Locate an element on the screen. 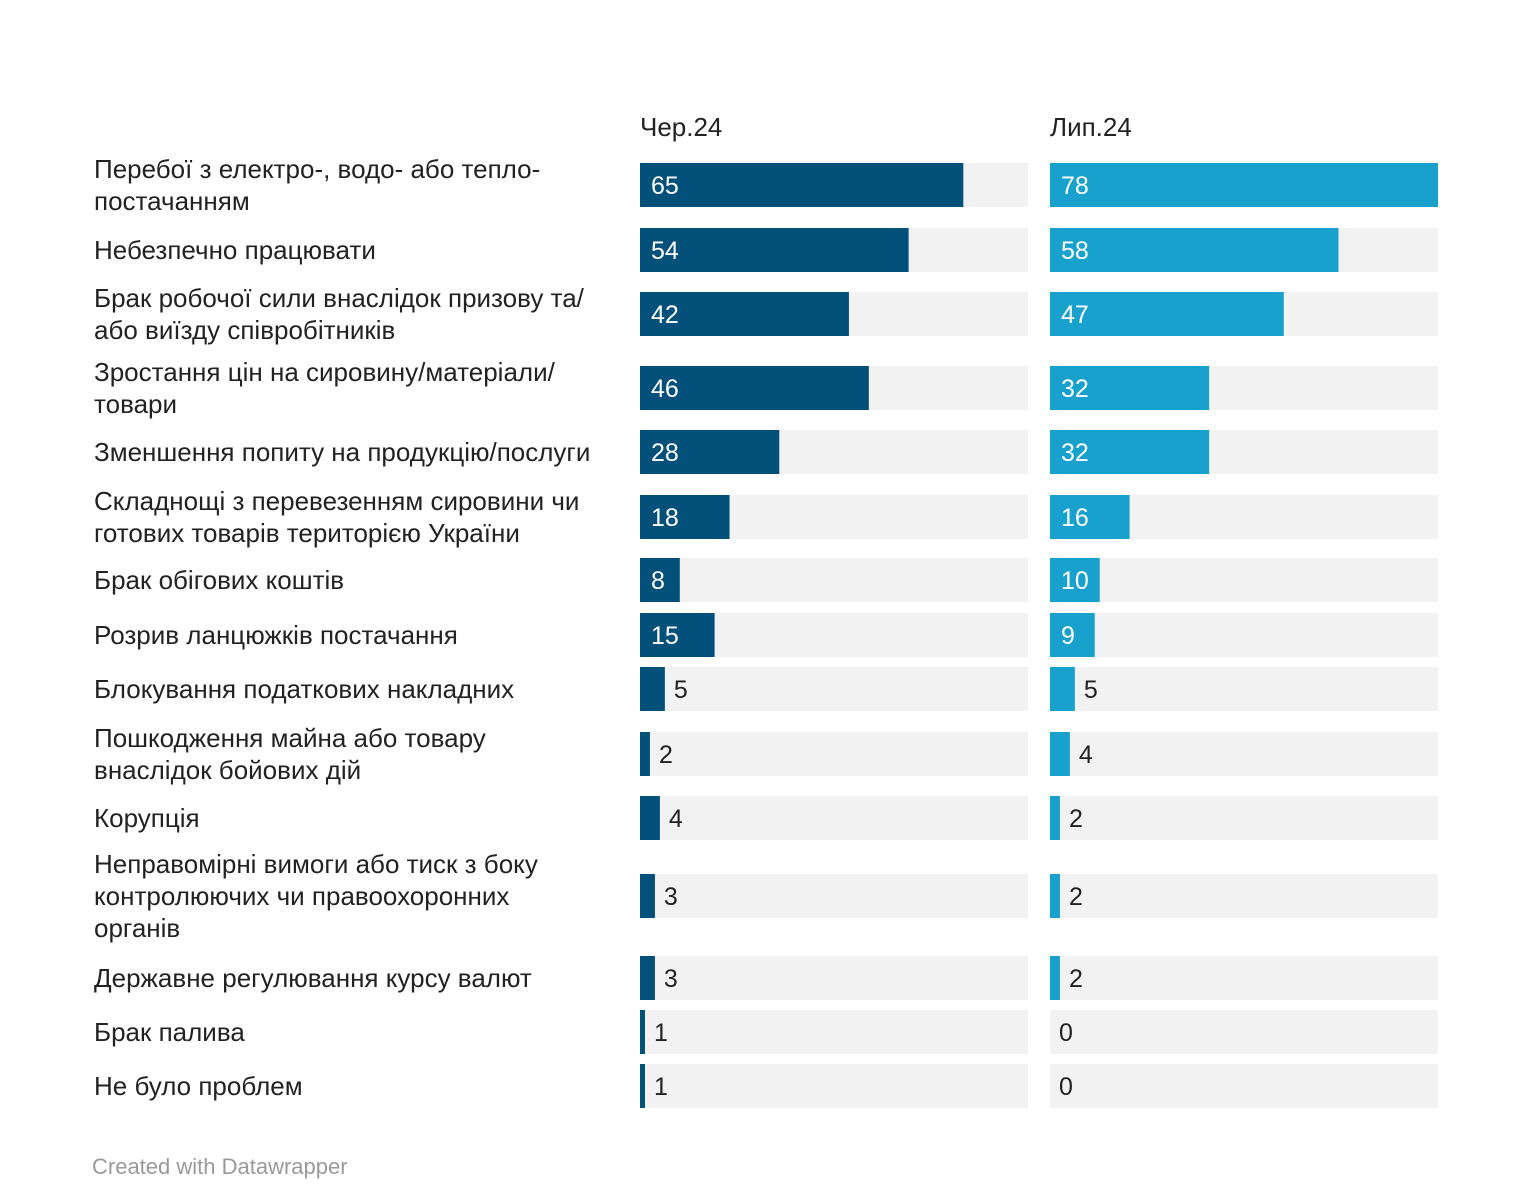 The width and height of the screenshot is (1514, 1194). category-label: органів is located at coordinates (137, 928).